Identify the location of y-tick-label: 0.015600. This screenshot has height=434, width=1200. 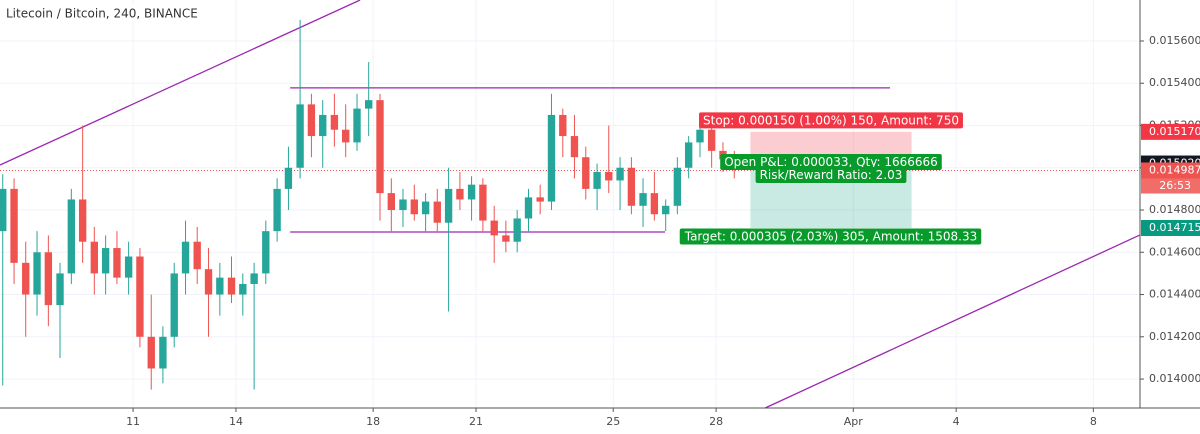
(1174, 40).